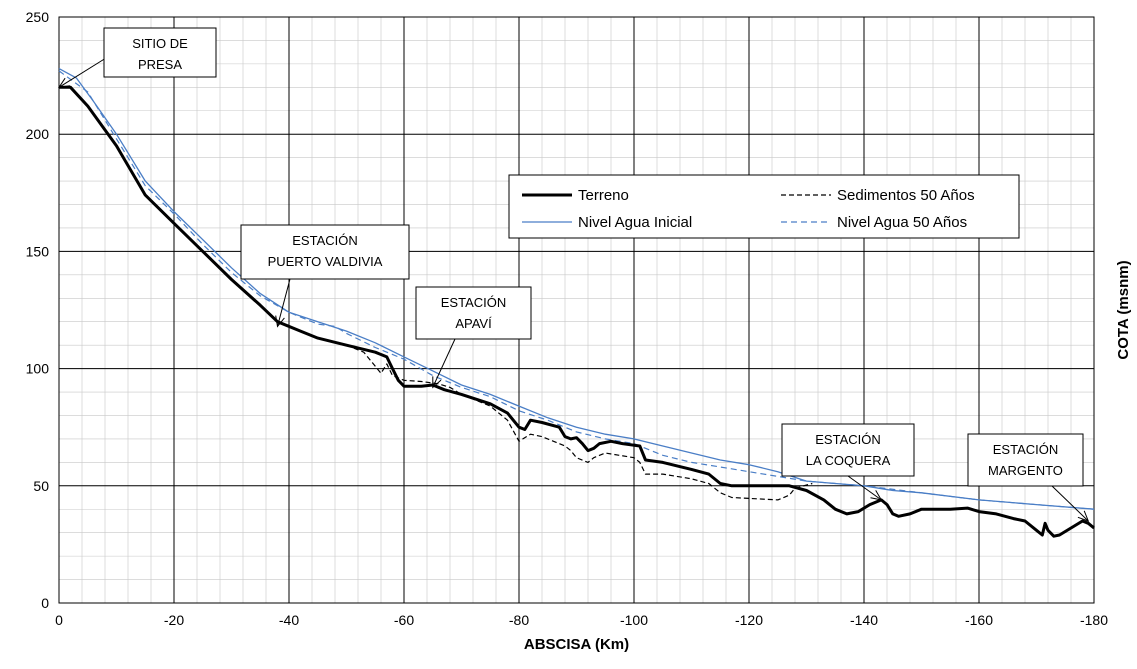 This screenshot has width=1137, height=669. I want to click on legend-label: Nivel Agua 50 Años, so click(902, 222).